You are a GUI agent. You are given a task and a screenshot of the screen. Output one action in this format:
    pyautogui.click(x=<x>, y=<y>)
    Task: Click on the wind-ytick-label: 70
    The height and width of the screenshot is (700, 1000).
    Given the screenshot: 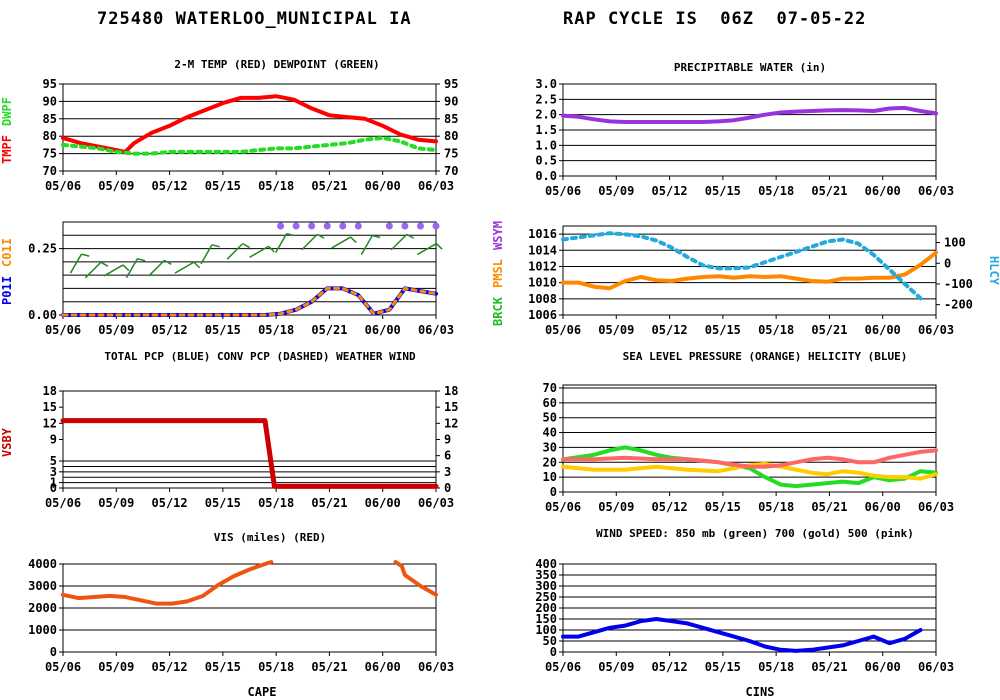 What is the action you would take?
    pyautogui.click(x=550, y=388)
    